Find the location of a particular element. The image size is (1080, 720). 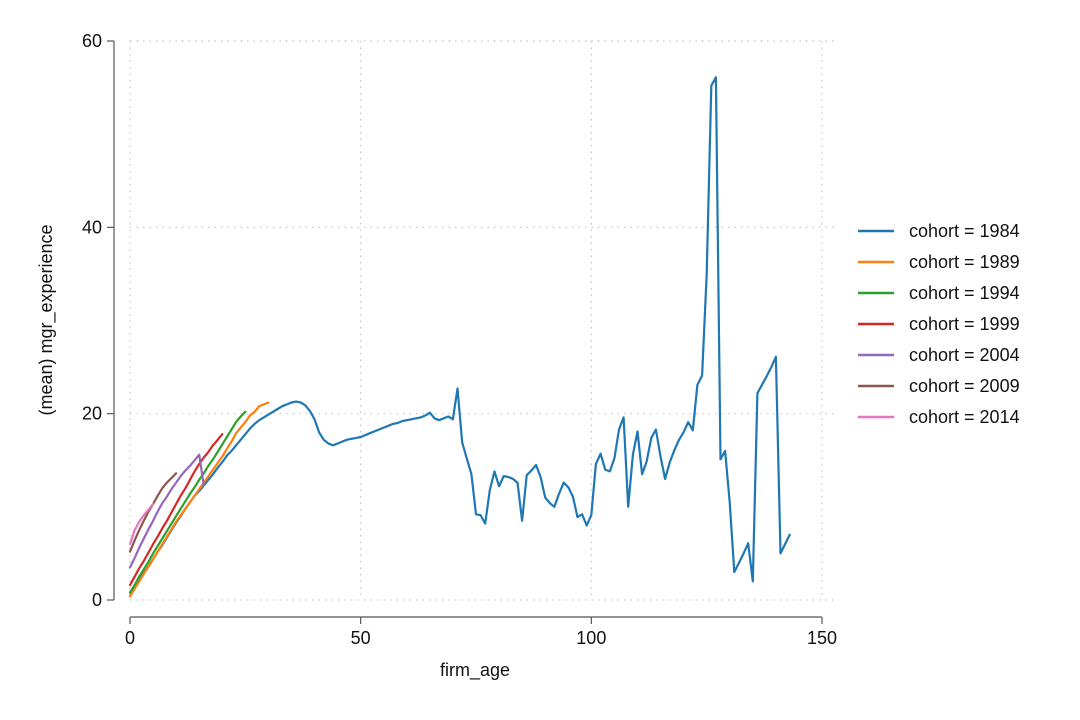

y-axis-label: (mean) mgr_experience is located at coordinates (46, 319).